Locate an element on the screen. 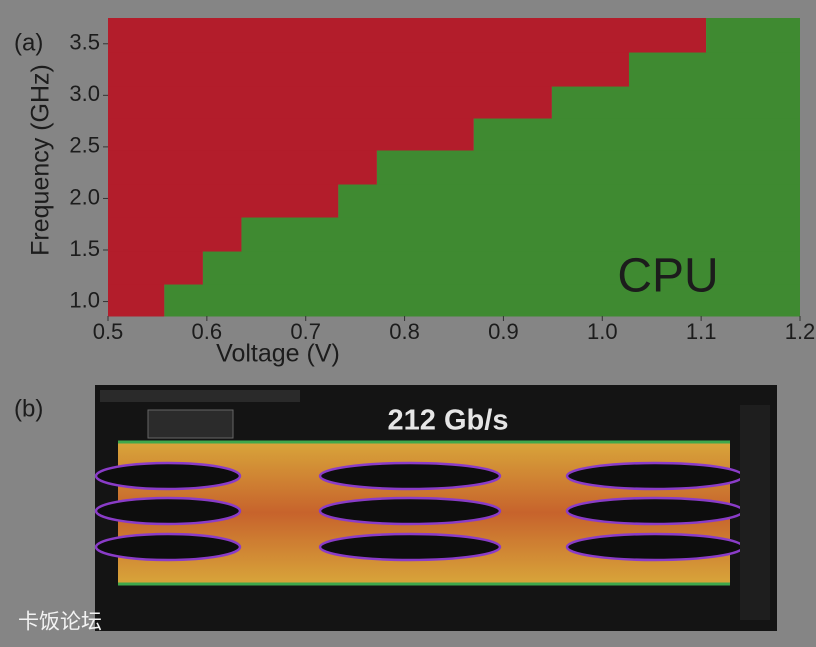 The height and width of the screenshot is (647, 816). x-tick-label: 0.5 is located at coordinates (108, 331).